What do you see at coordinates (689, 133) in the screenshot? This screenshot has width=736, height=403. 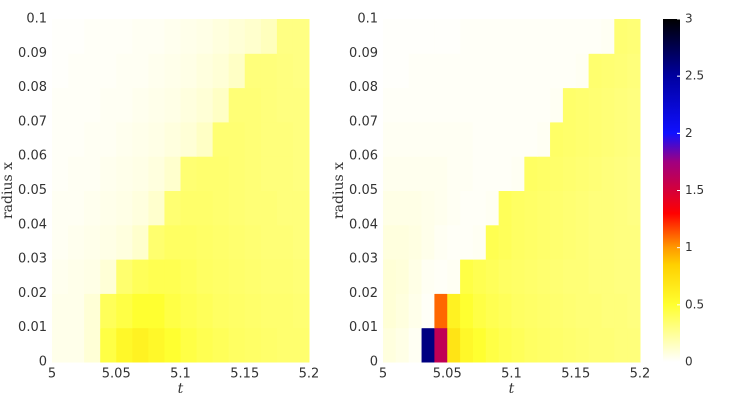 I see `colorbar-tick-label: 2` at bounding box center [689, 133].